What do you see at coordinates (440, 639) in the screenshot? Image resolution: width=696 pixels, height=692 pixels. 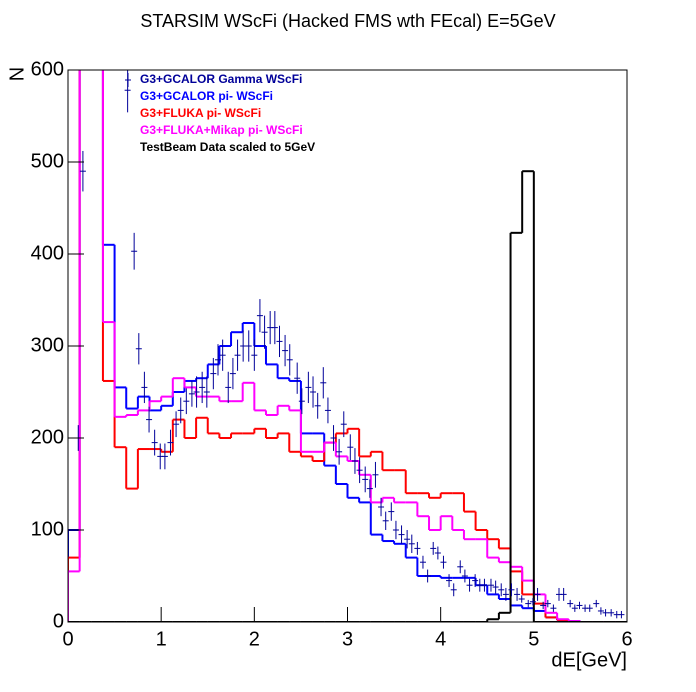 I see `x-tick-label: 4` at bounding box center [440, 639].